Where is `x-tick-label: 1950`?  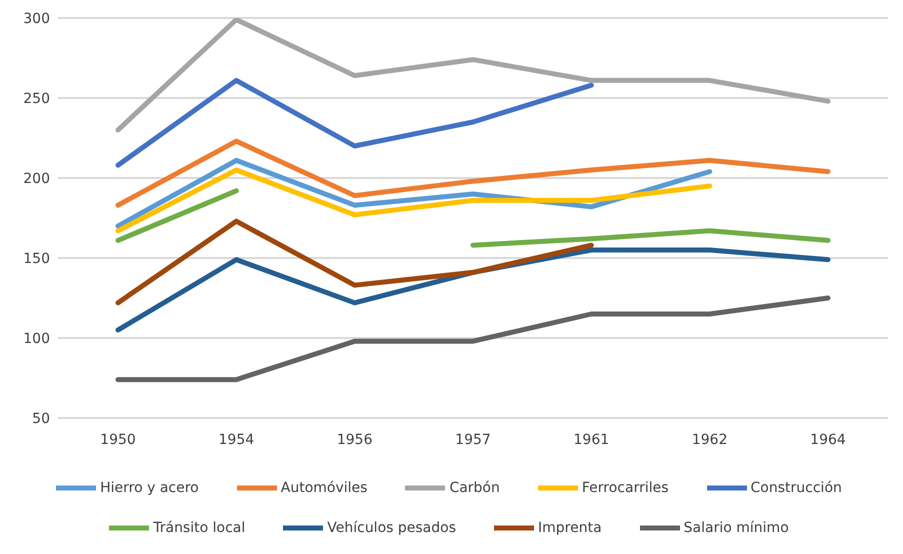
x-tick-label: 1950 is located at coordinates (118, 440).